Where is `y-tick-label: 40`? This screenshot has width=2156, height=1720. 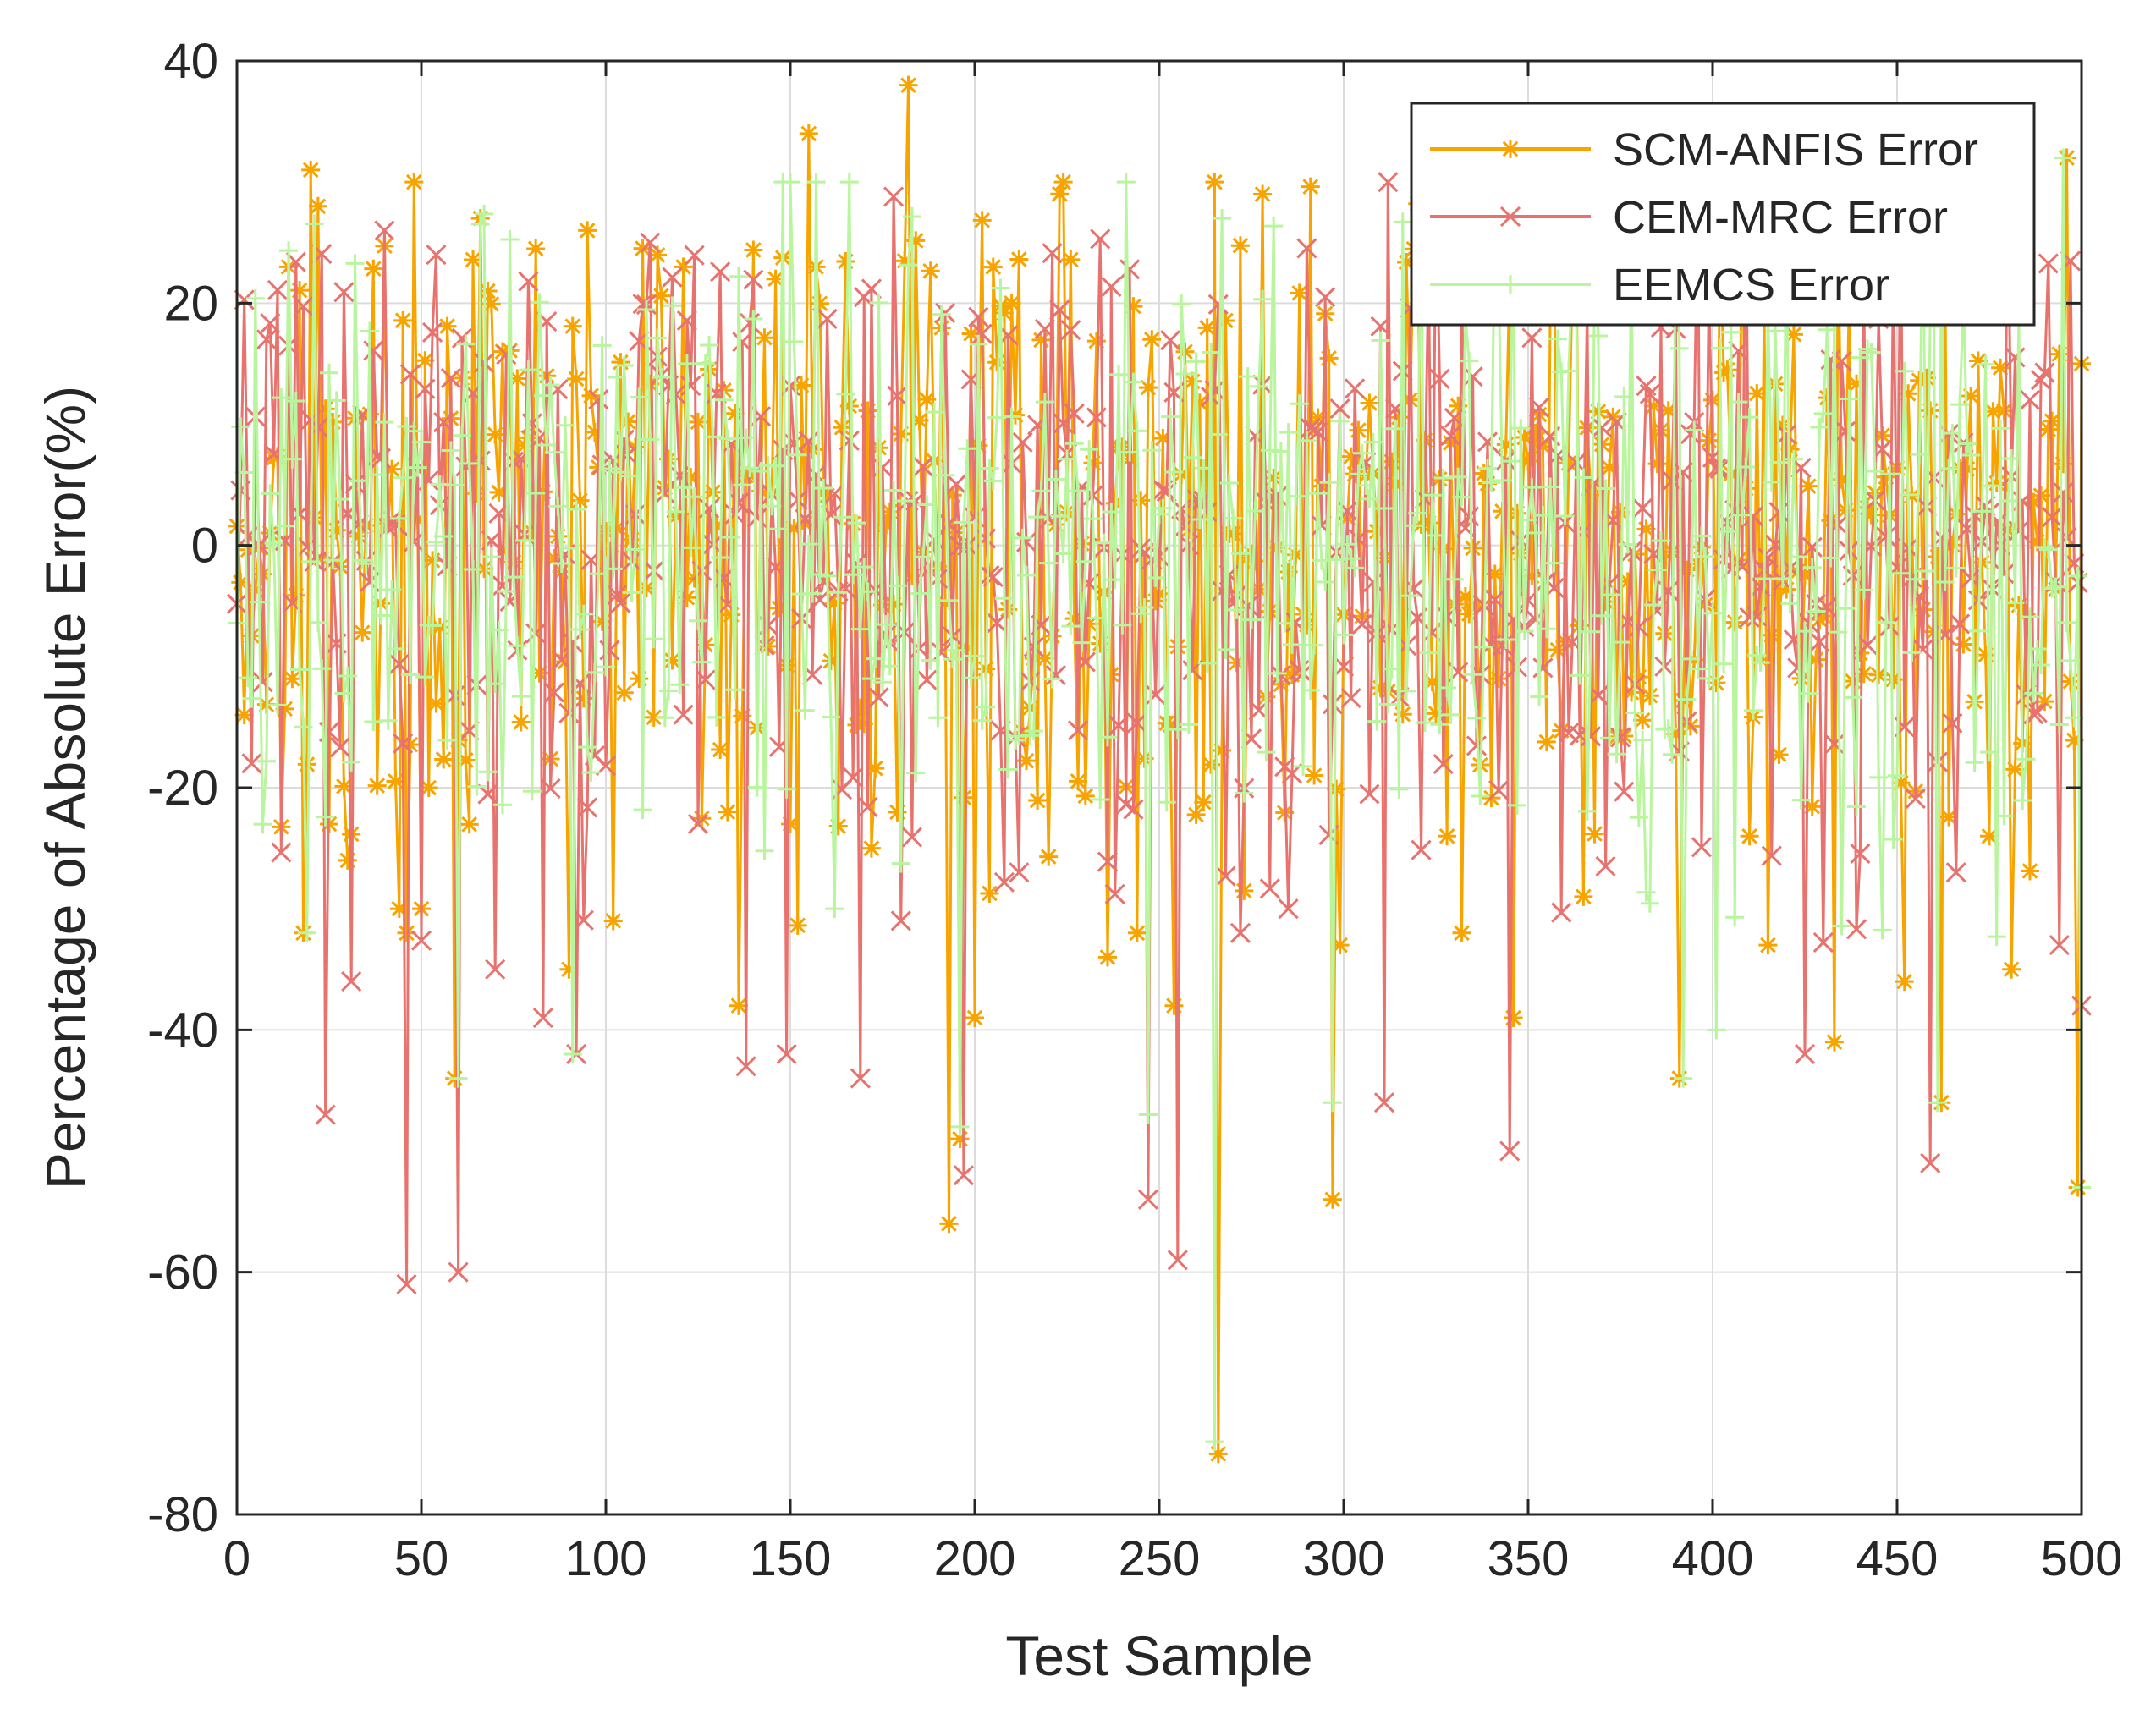
y-tick-label: 40 is located at coordinates (190, 61).